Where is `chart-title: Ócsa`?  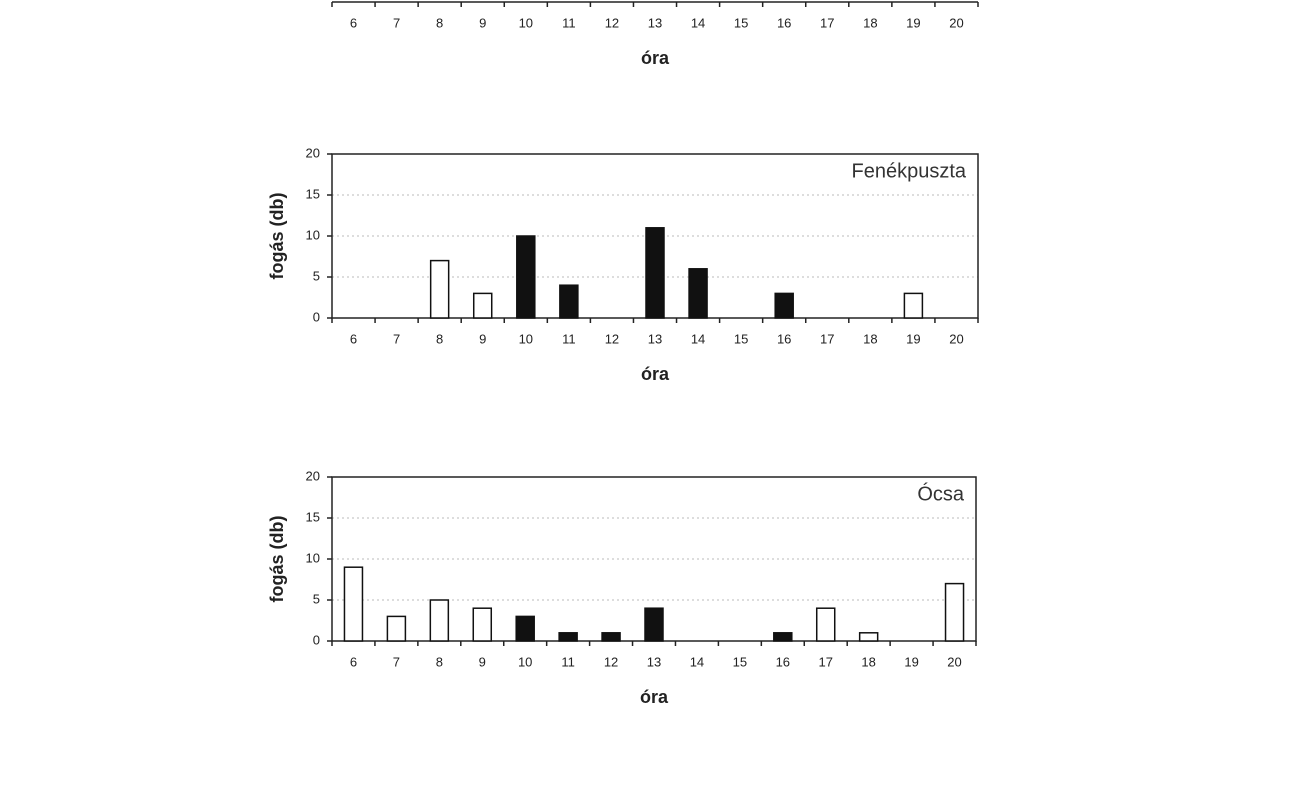 chart-title: Ócsa is located at coordinates (941, 493).